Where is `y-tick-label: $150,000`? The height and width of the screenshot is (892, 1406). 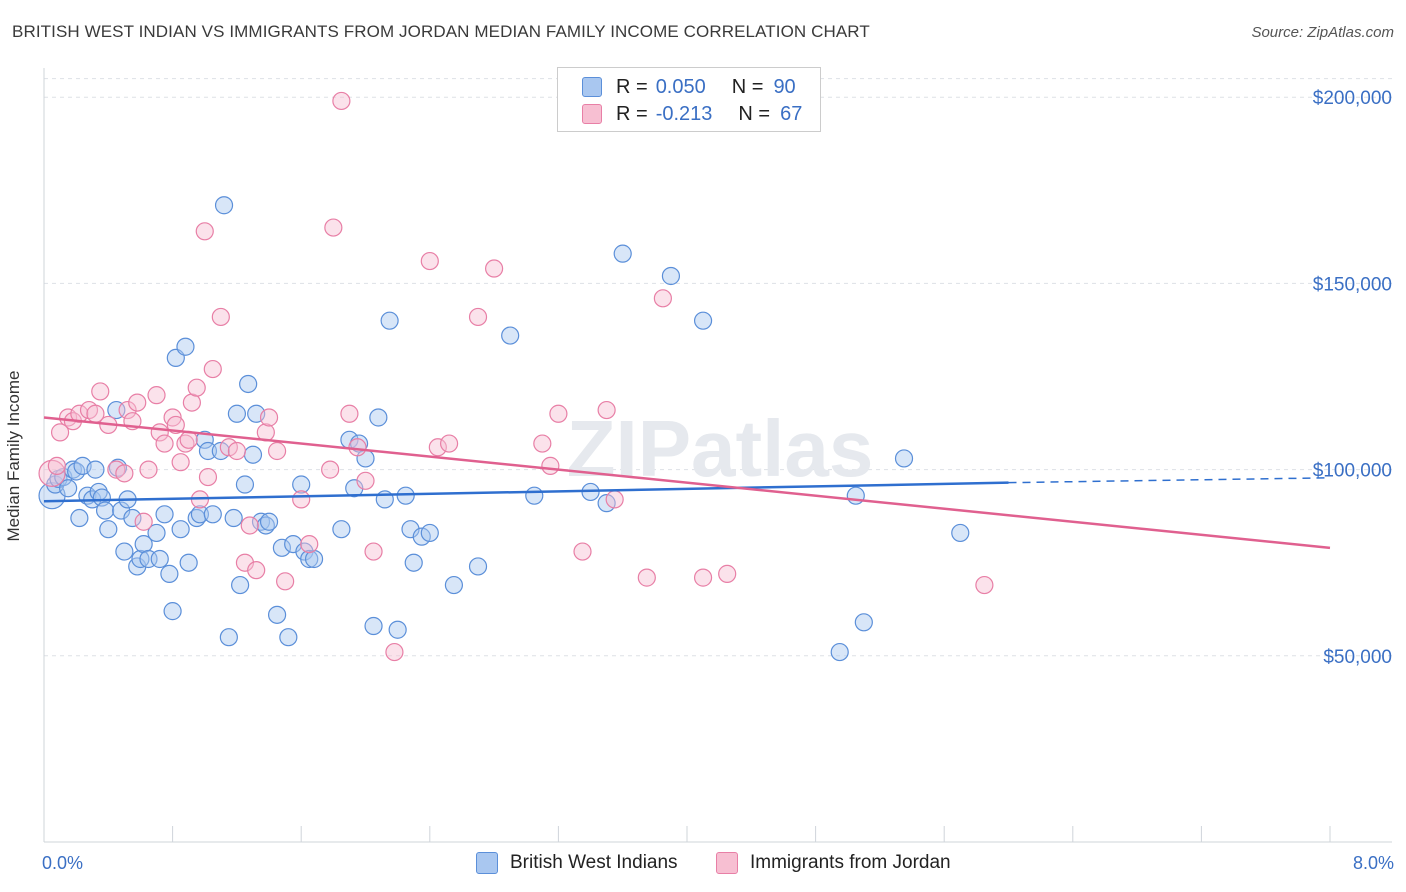 y-tick-label: $150,000 is located at coordinates (1352, 284).